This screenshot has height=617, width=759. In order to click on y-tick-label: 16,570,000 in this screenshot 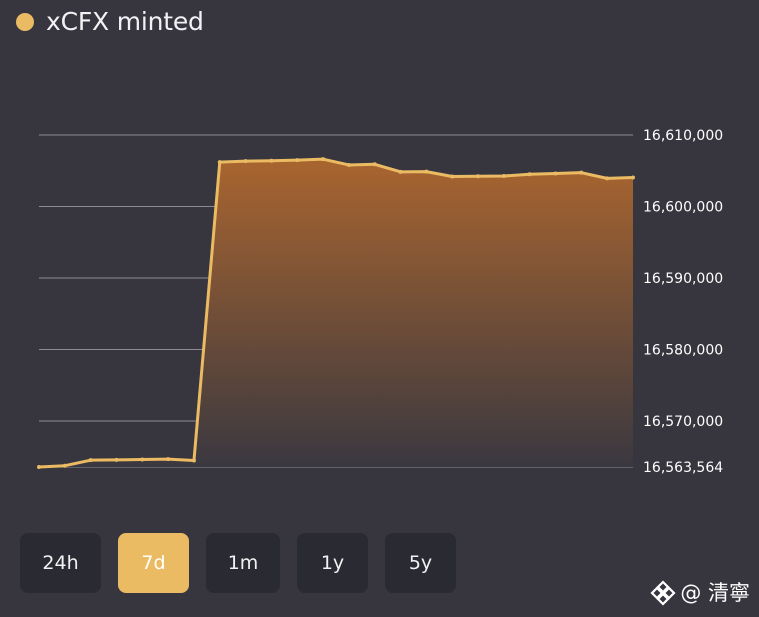, I will do `click(683, 422)`.